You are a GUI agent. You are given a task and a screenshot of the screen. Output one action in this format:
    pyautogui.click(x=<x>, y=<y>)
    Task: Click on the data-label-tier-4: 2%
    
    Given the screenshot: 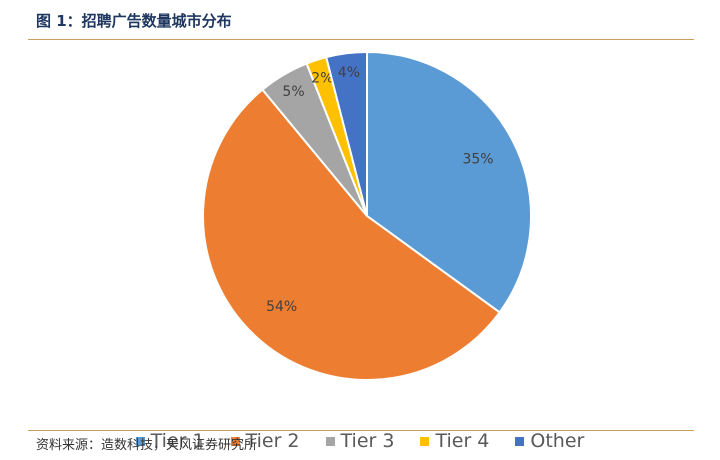 What is the action you would take?
    pyautogui.click(x=322, y=79)
    